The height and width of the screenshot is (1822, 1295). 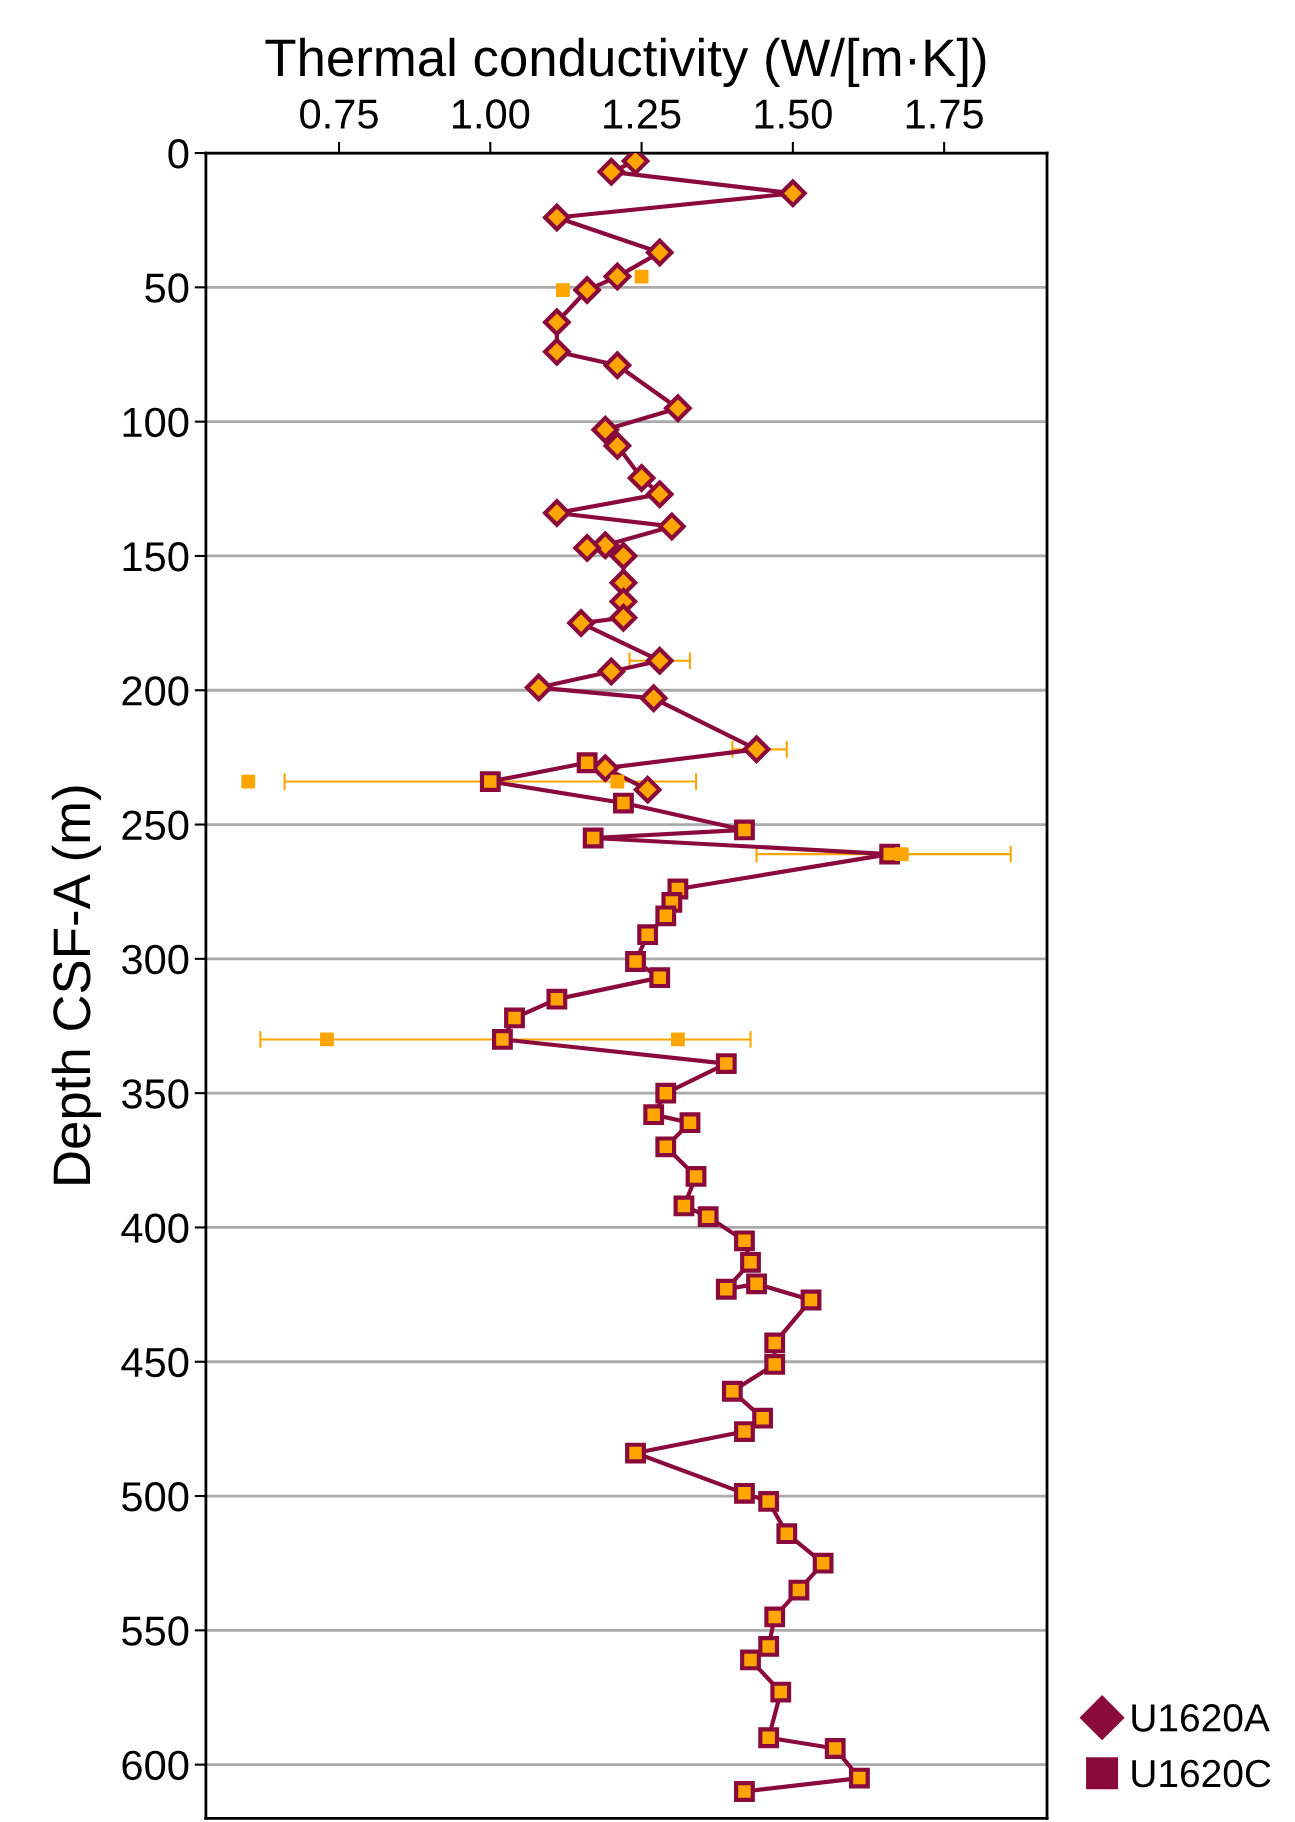 What do you see at coordinates (944, 114) in the screenshot?
I see `x-tick-label: 1.75` at bounding box center [944, 114].